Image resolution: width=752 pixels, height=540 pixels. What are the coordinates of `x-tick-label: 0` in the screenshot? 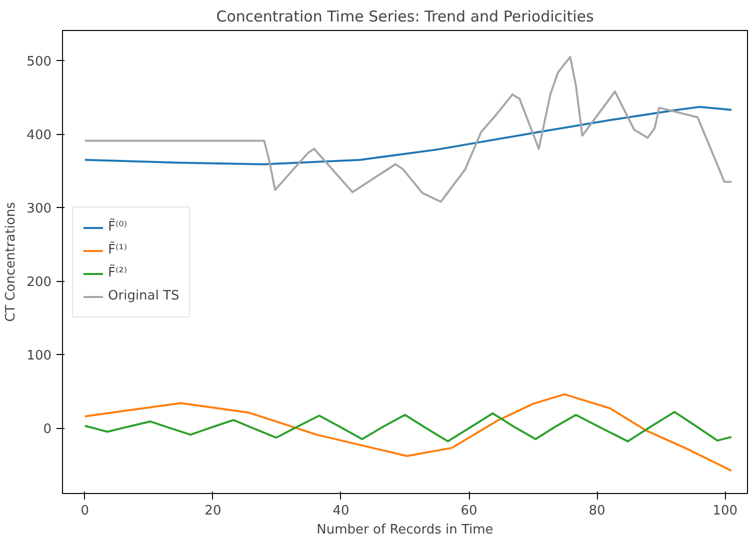 It's located at (85, 511).